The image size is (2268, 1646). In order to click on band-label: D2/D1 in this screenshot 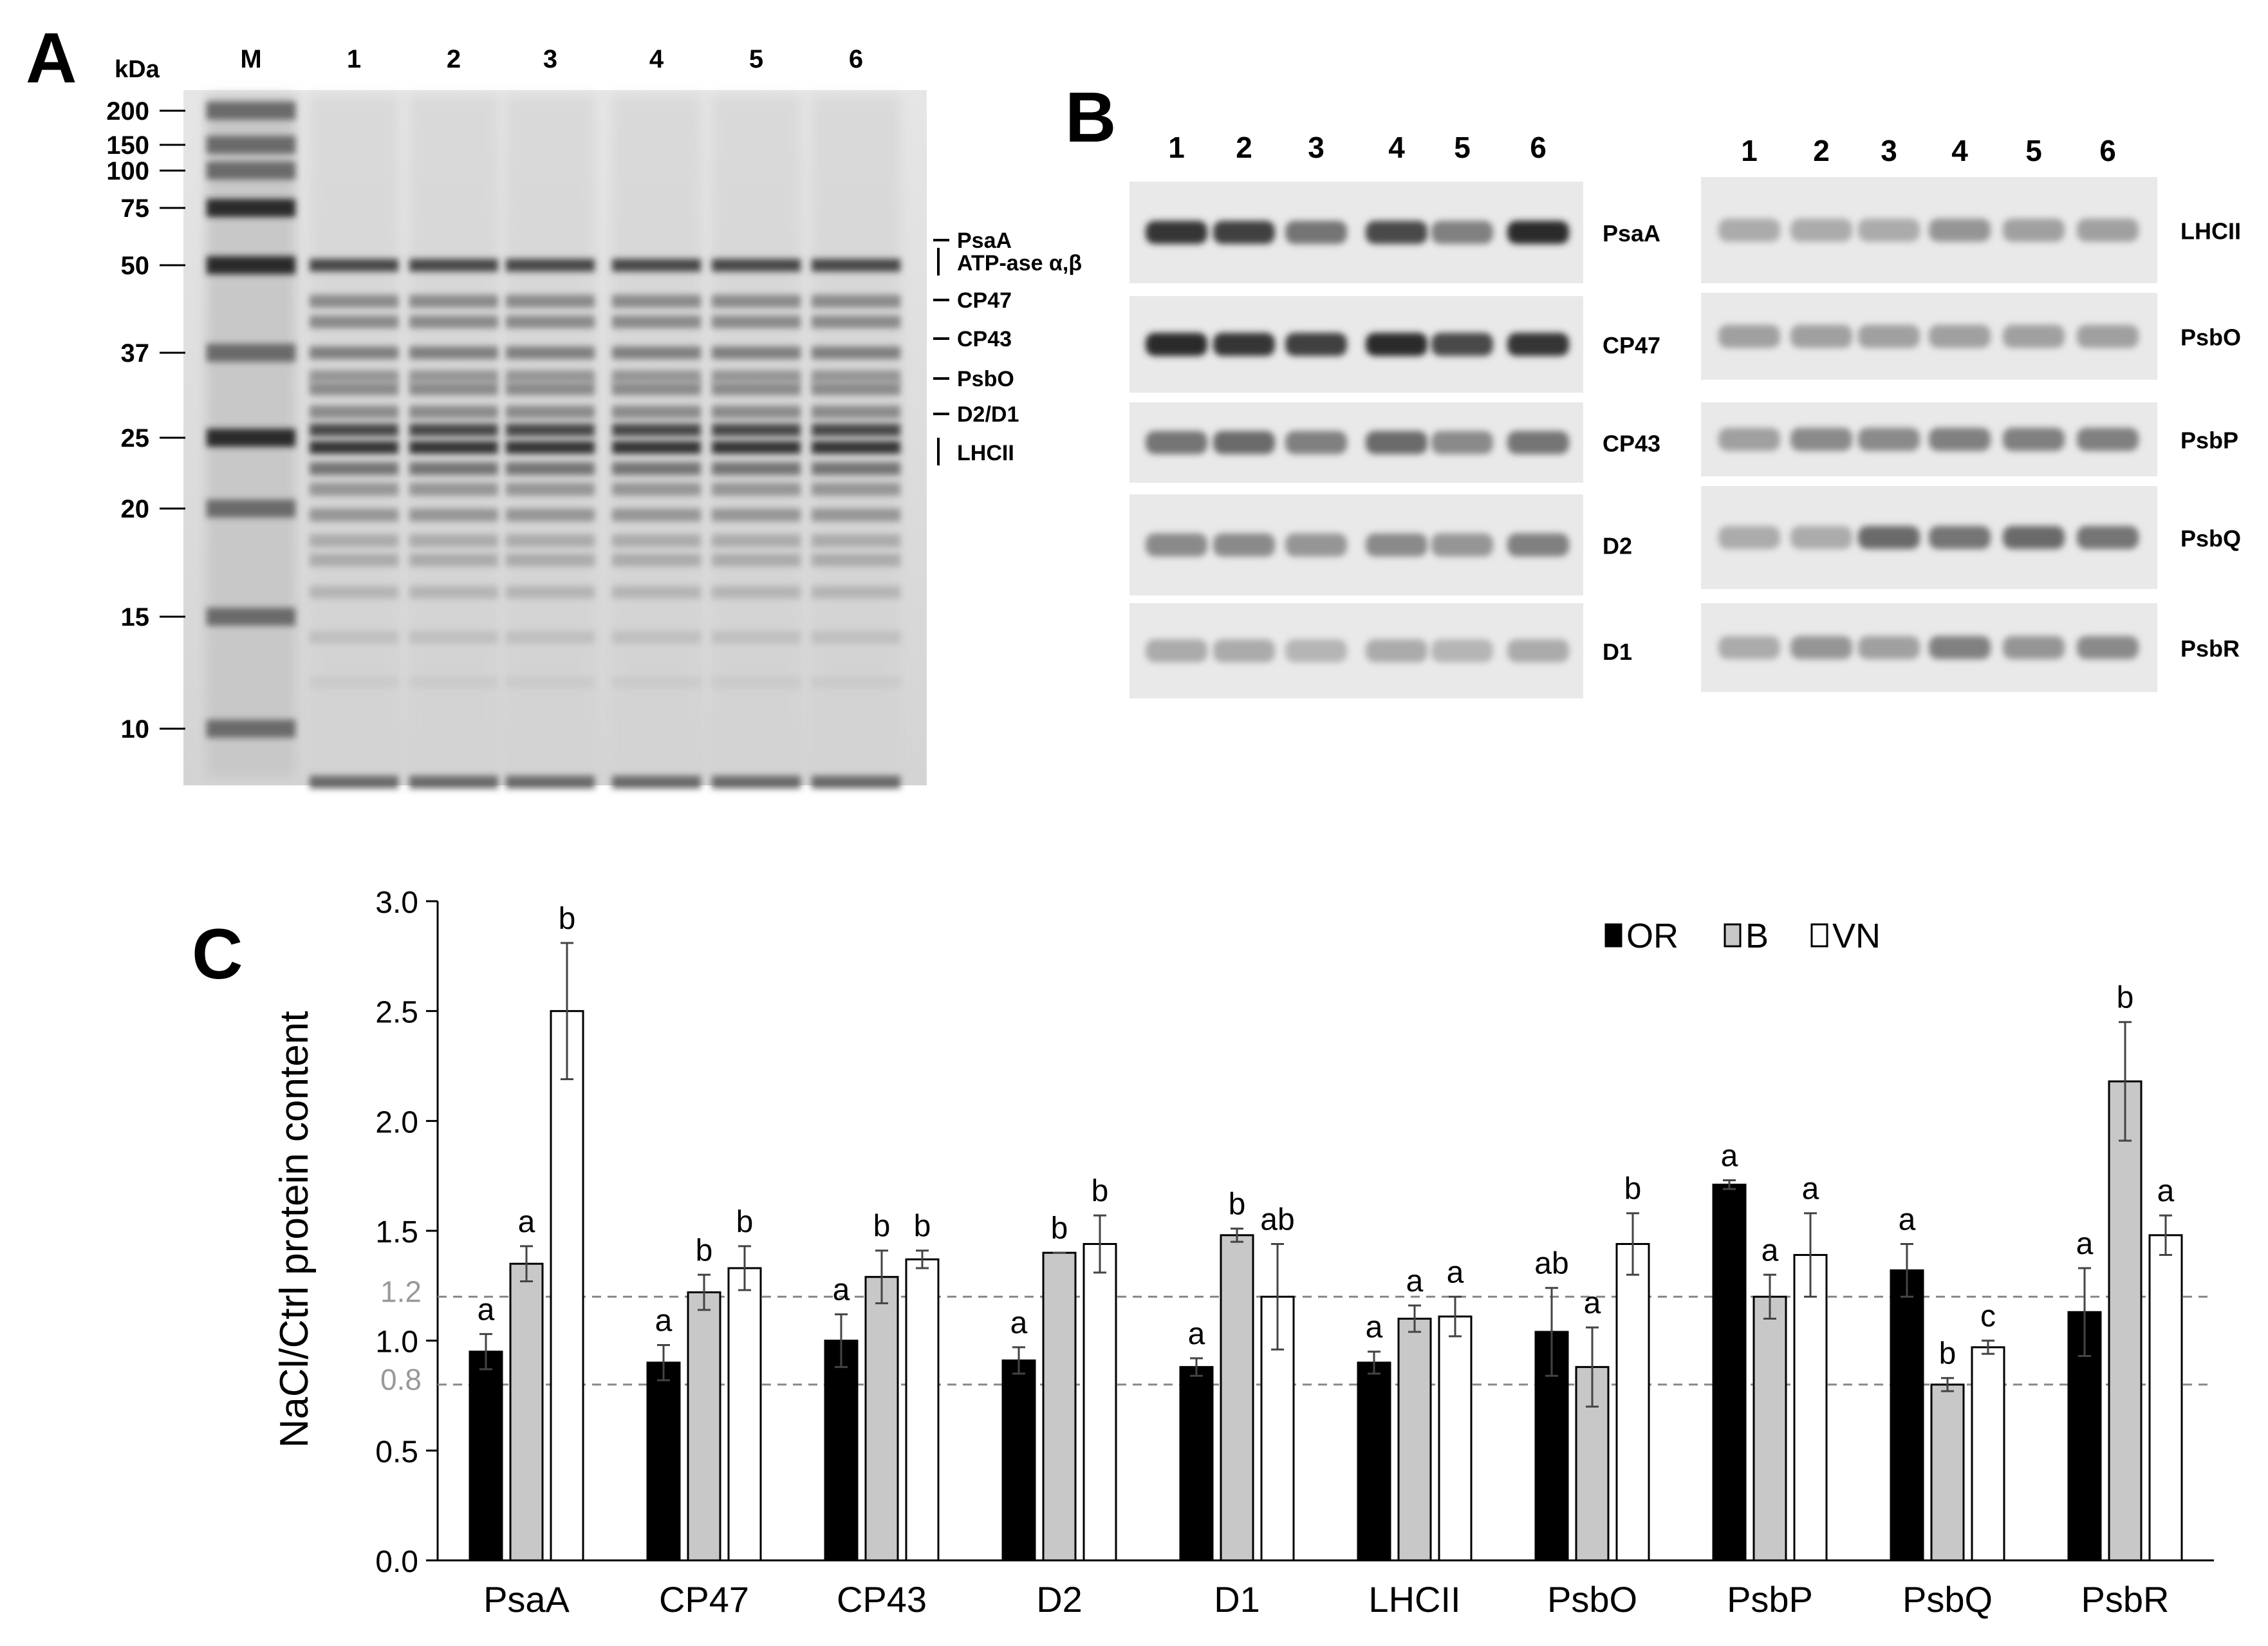, I will do `click(988, 415)`.